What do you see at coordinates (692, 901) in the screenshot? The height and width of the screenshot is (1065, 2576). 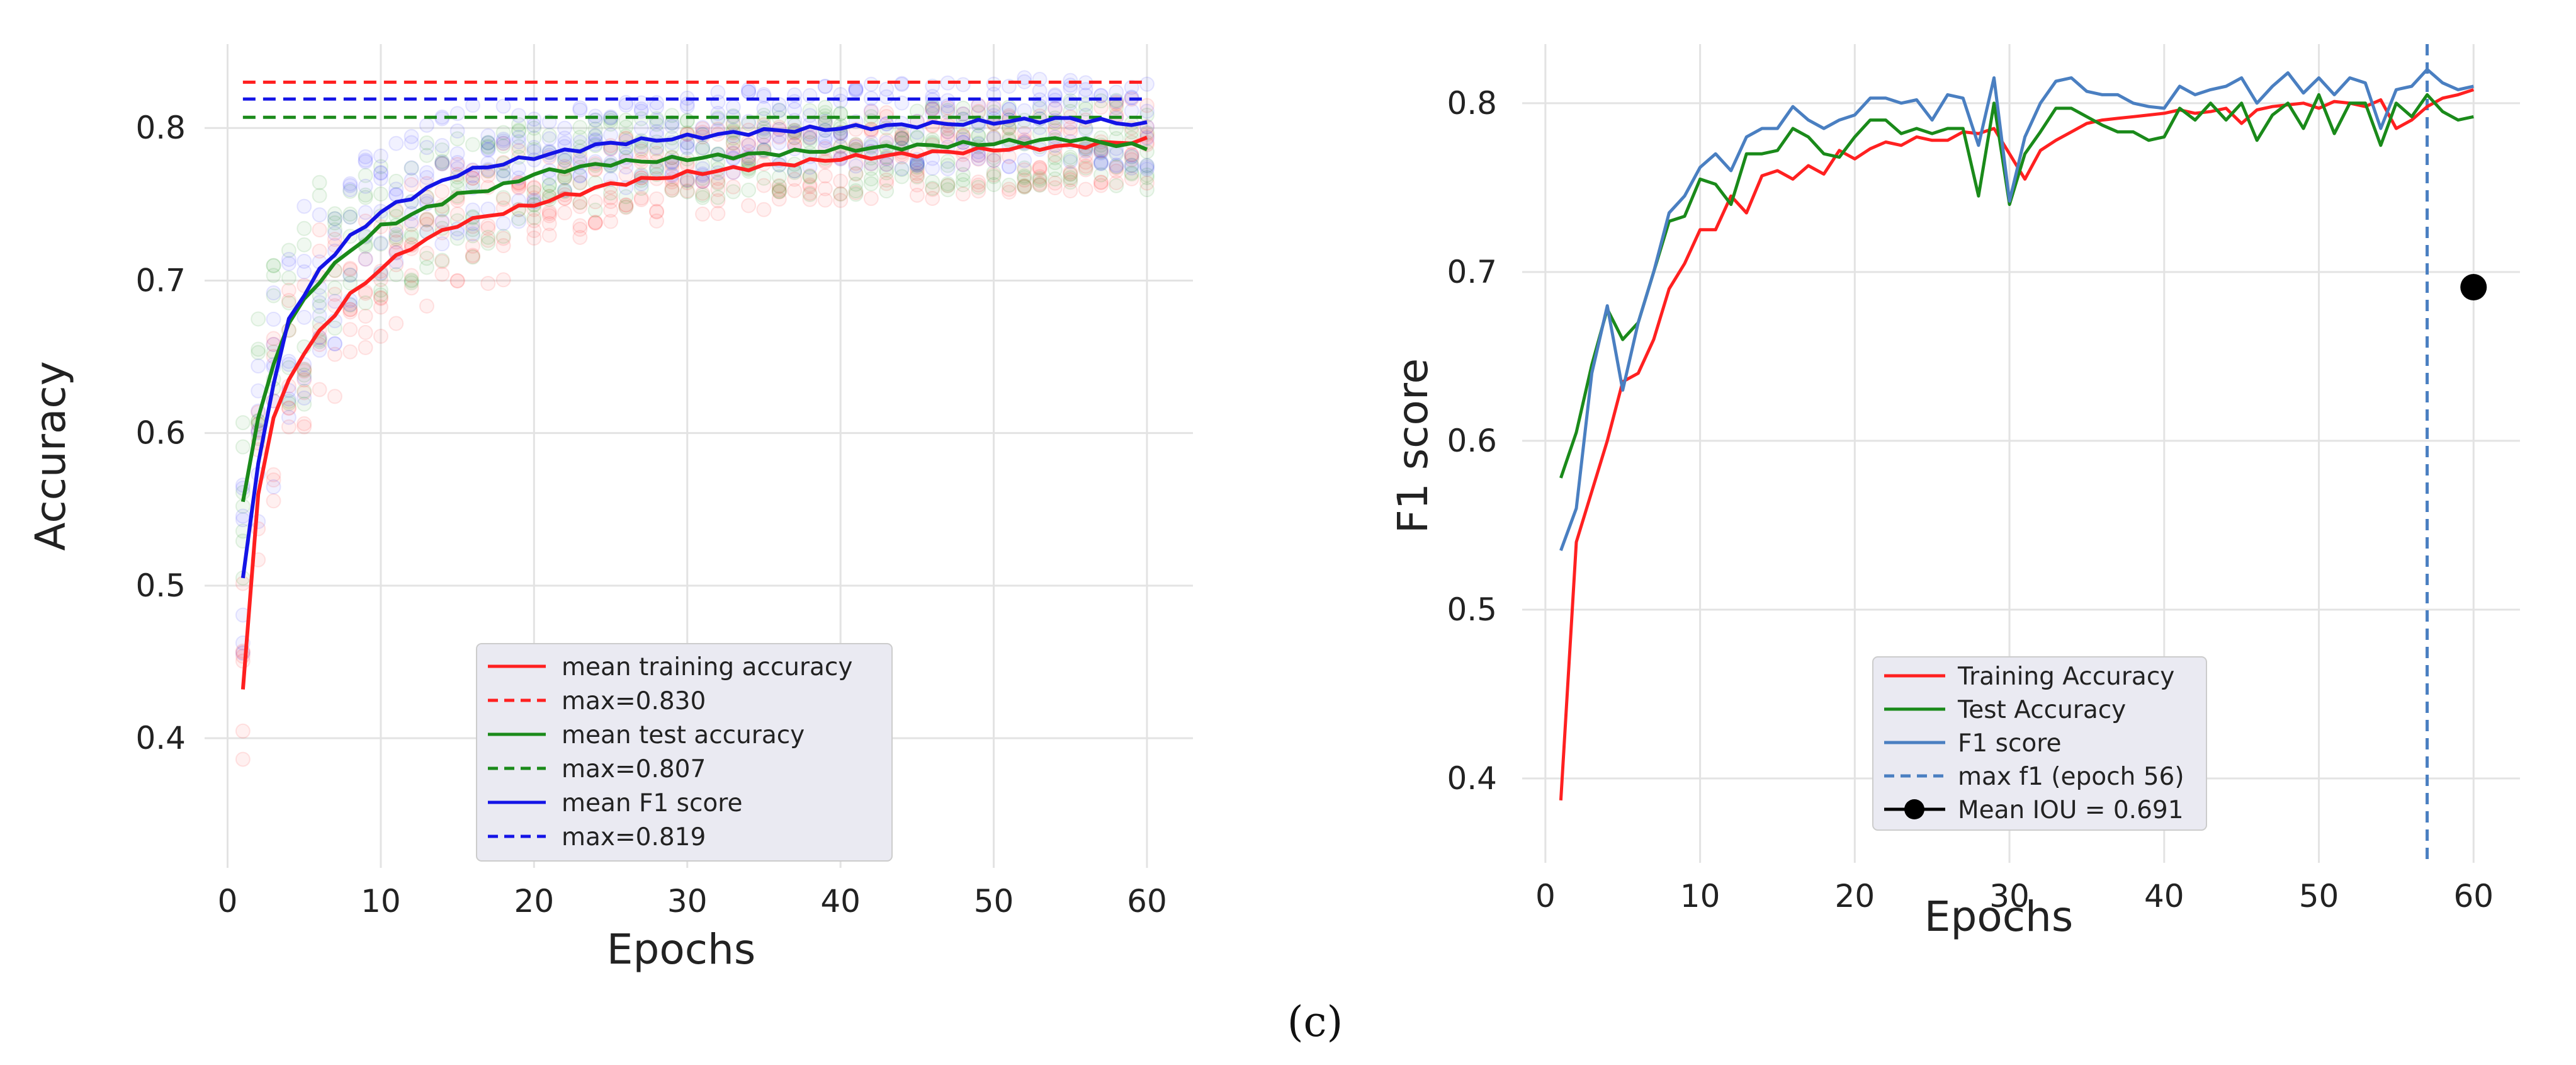 I see `accuracy-x-ticks: 0 10 20 30 40 50 60` at bounding box center [692, 901].